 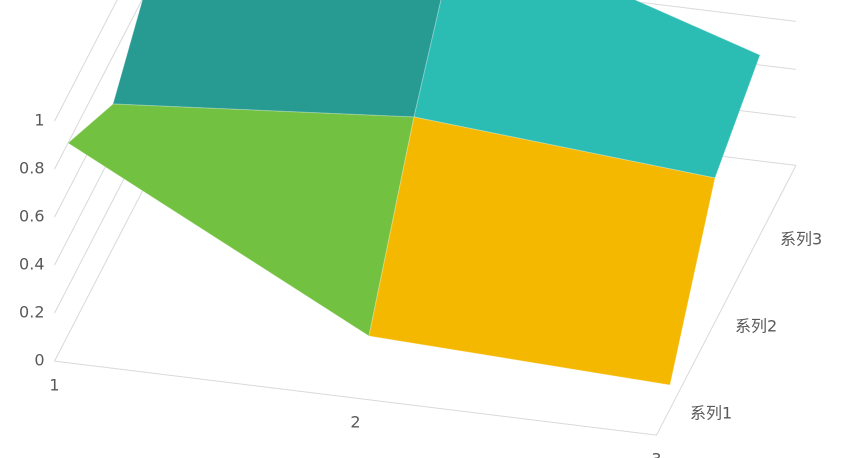 I want to click on series-label: 系列2, so click(x=756, y=326).